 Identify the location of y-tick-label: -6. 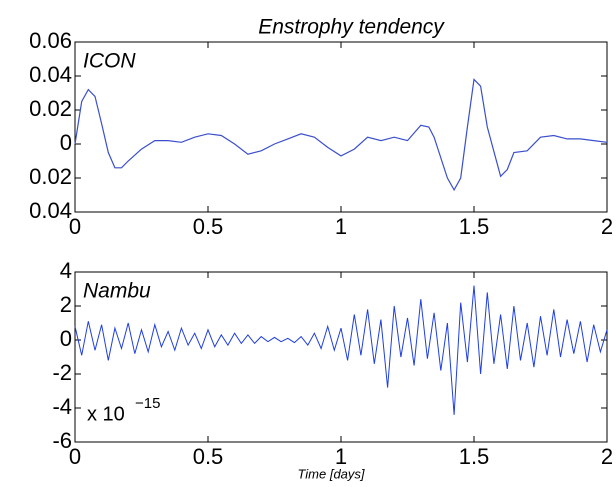
(62, 440).